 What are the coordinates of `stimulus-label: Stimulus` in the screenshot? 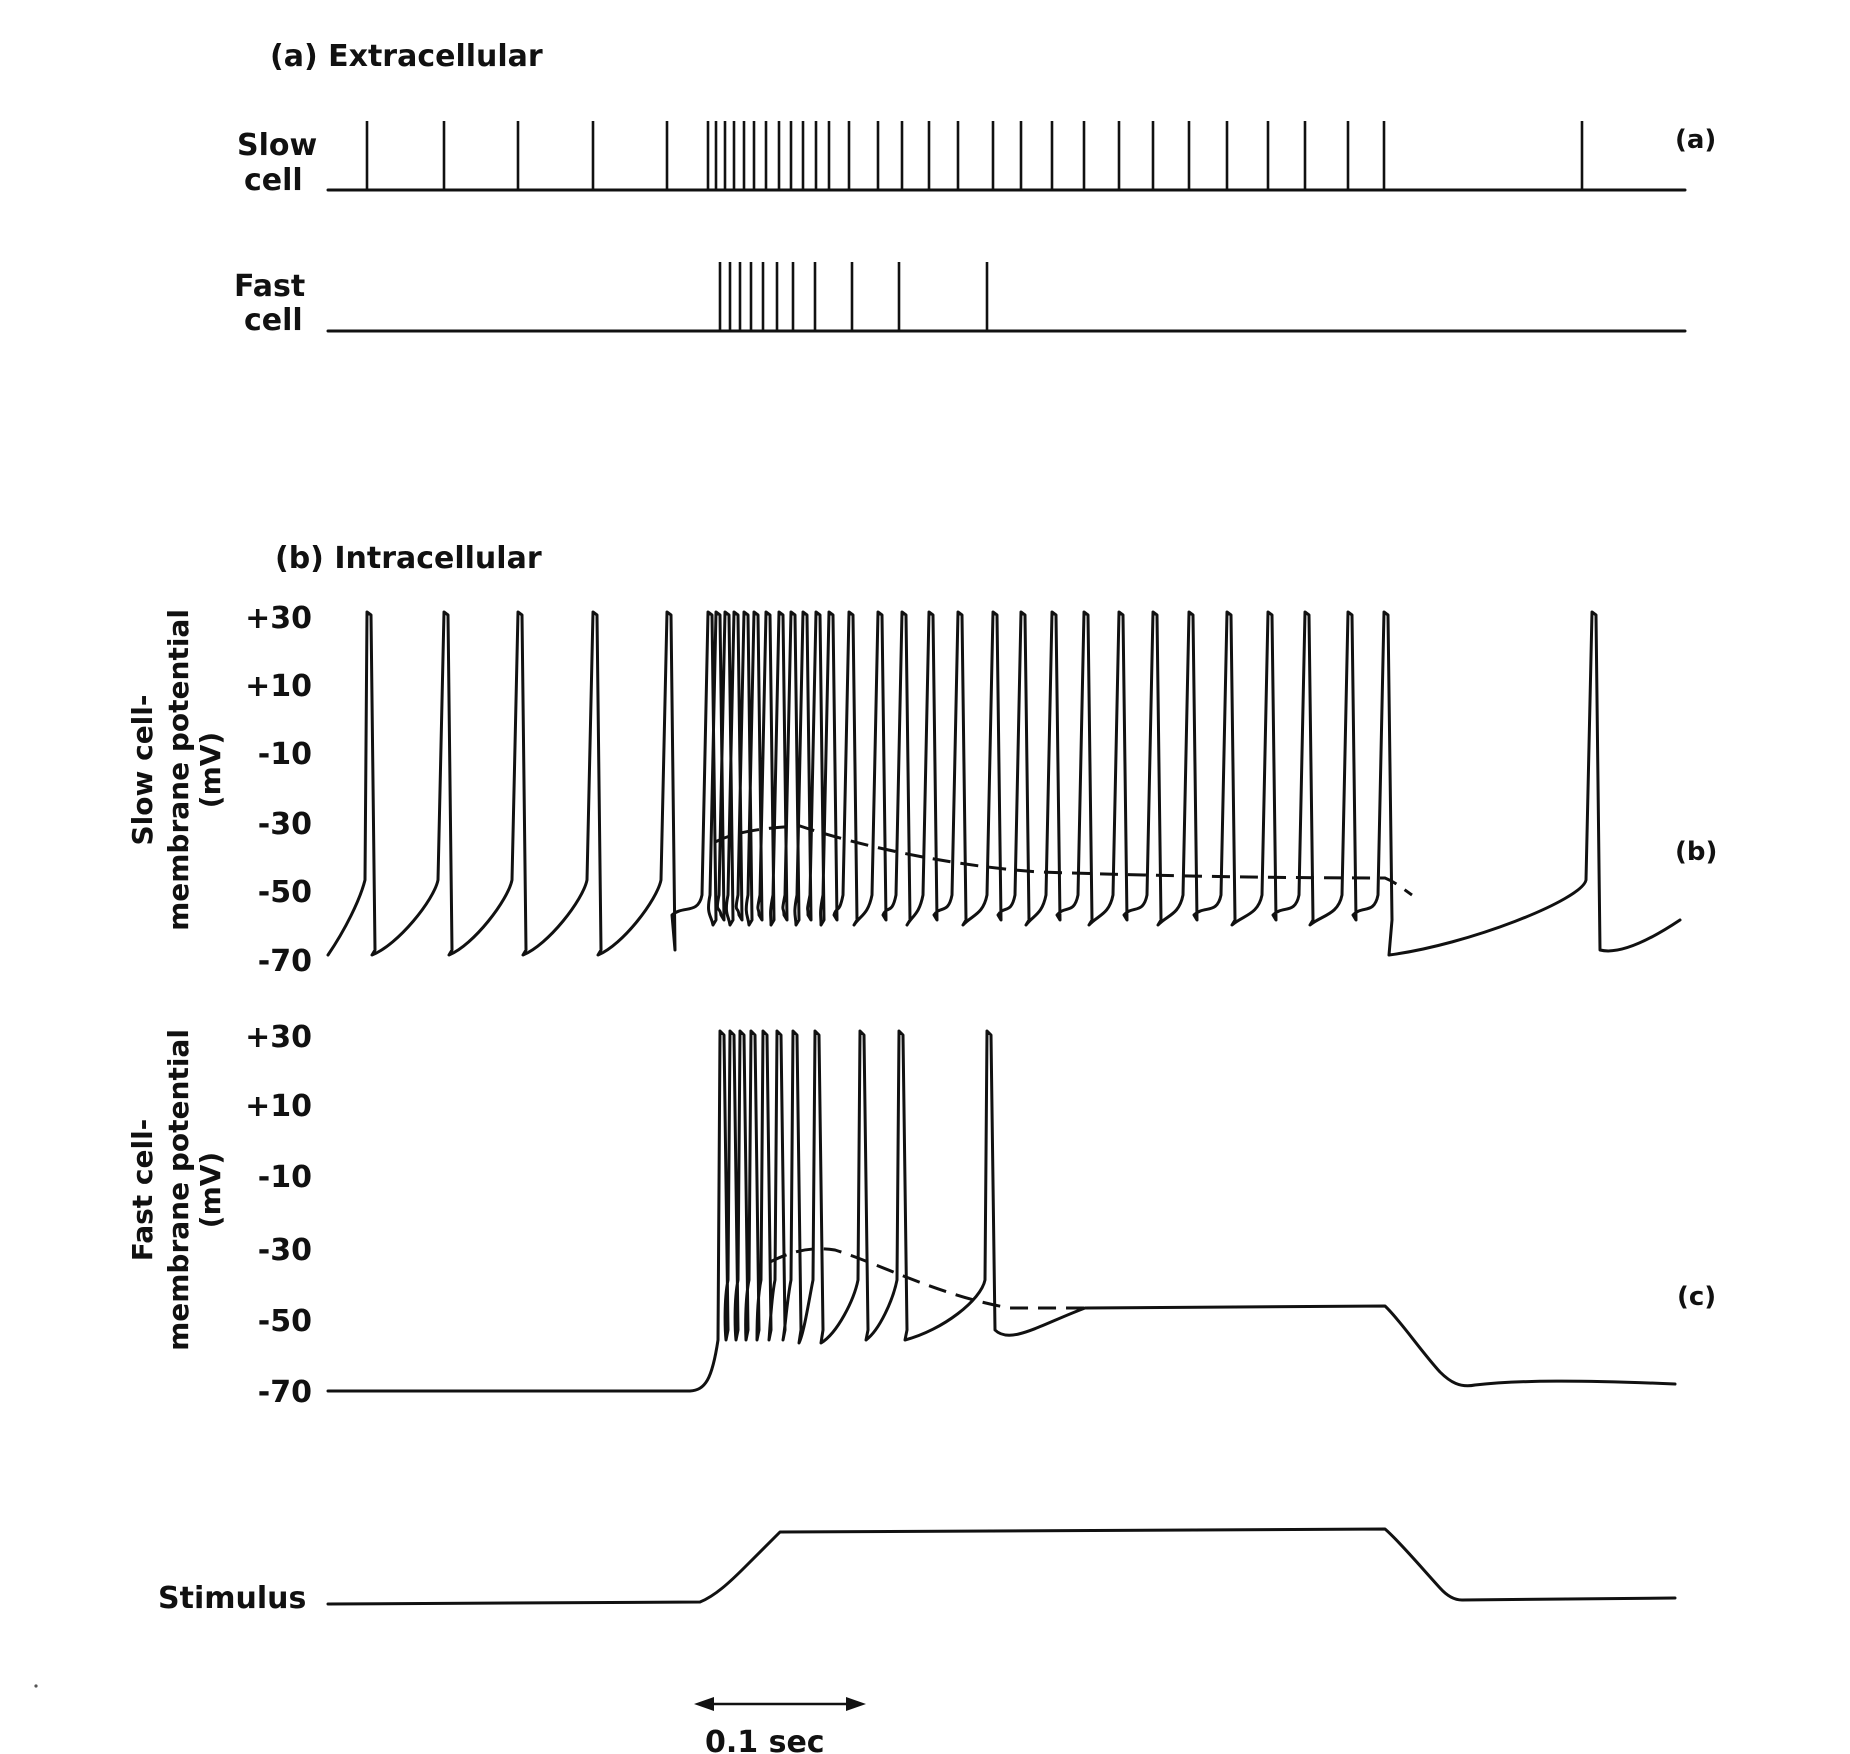 It's located at (232, 1598).